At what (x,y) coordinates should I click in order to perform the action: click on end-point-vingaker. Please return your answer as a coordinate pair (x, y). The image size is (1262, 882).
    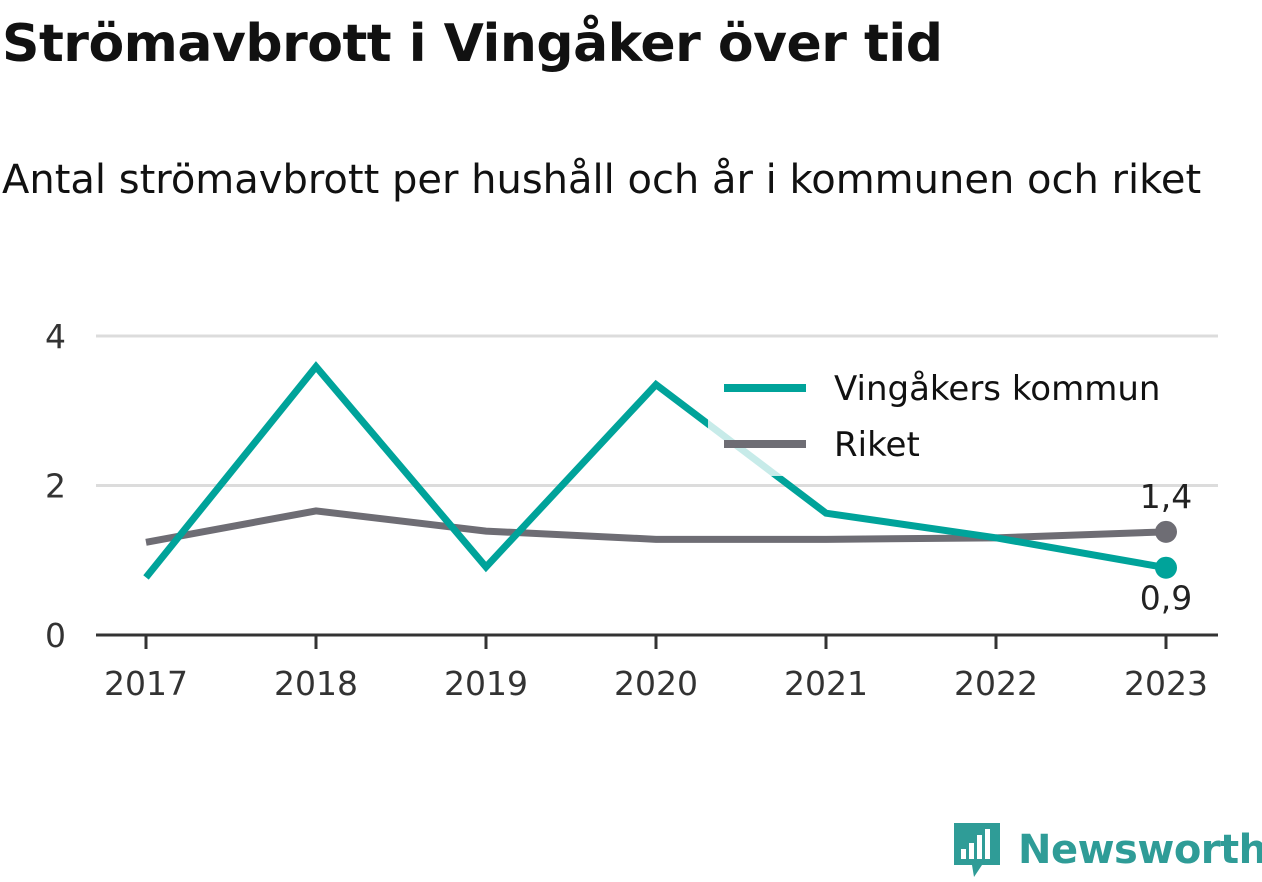
    Looking at the image, I should click on (1166, 567).